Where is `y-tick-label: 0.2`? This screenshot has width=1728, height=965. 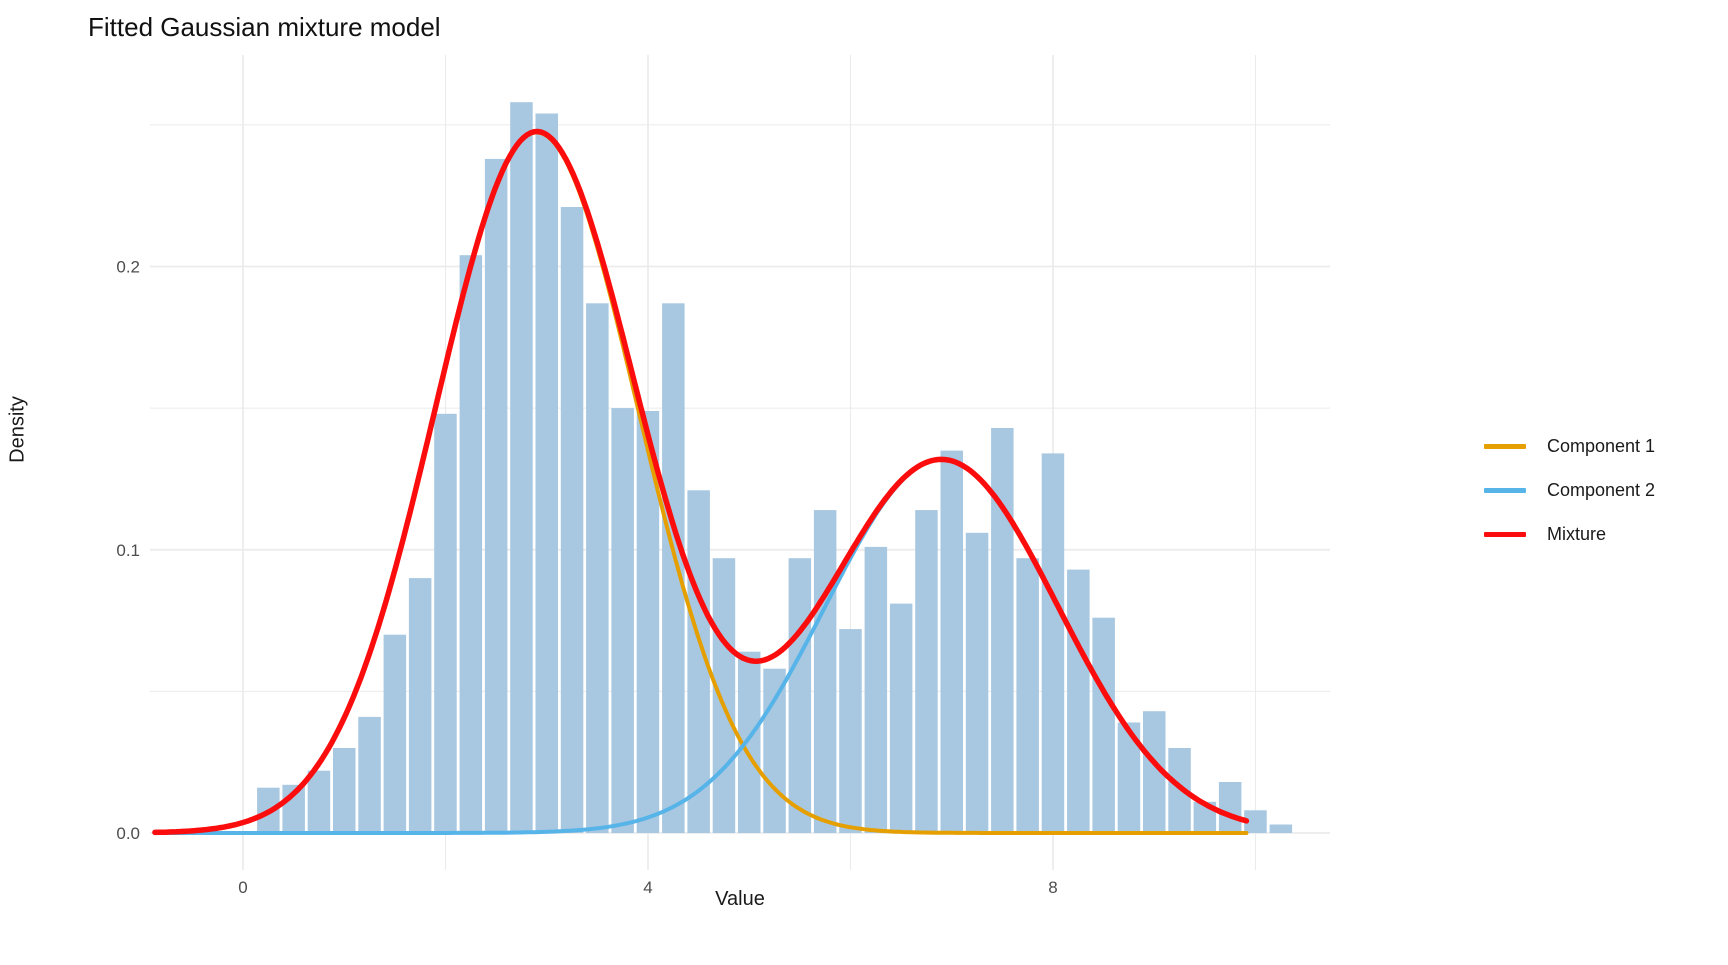
y-tick-label: 0.2 is located at coordinates (128, 267).